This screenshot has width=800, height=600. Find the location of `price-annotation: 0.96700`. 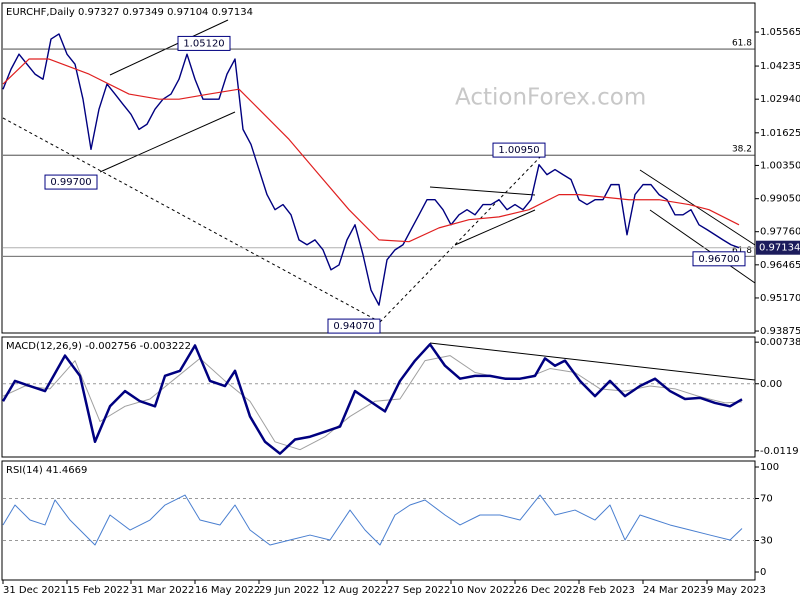

price-annotation: 0.96700 is located at coordinates (718, 259).